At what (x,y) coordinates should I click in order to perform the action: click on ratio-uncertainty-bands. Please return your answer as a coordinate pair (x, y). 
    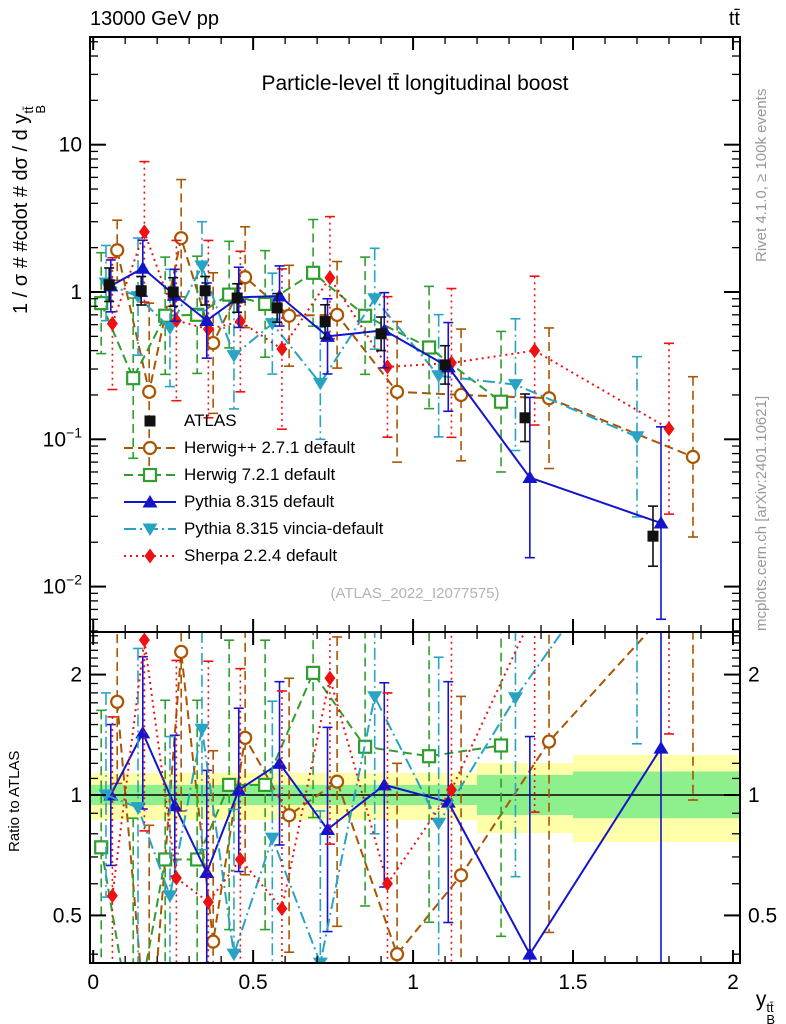
    Looking at the image, I should click on (415, 798).